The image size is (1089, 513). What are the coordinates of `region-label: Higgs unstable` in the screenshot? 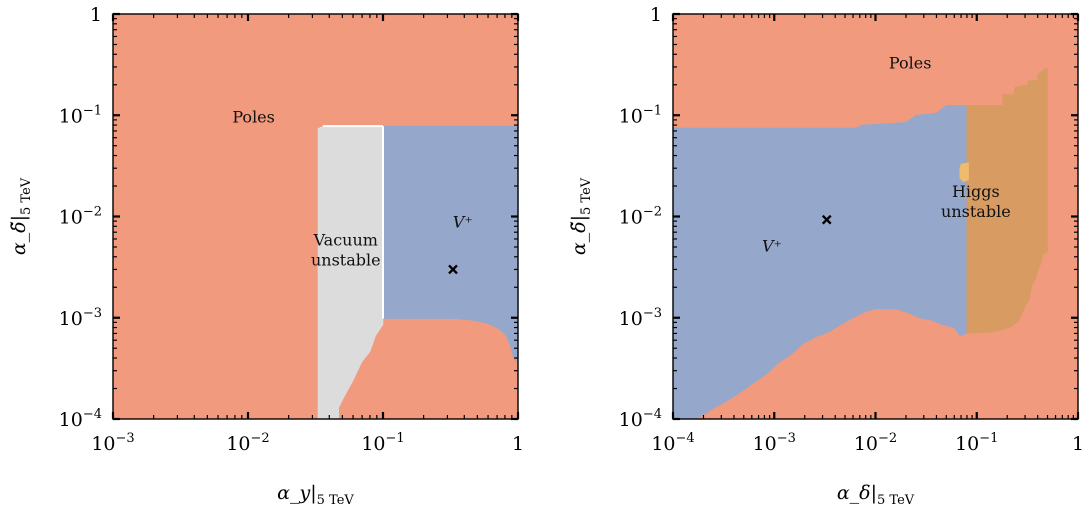 It's located at (976, 201).